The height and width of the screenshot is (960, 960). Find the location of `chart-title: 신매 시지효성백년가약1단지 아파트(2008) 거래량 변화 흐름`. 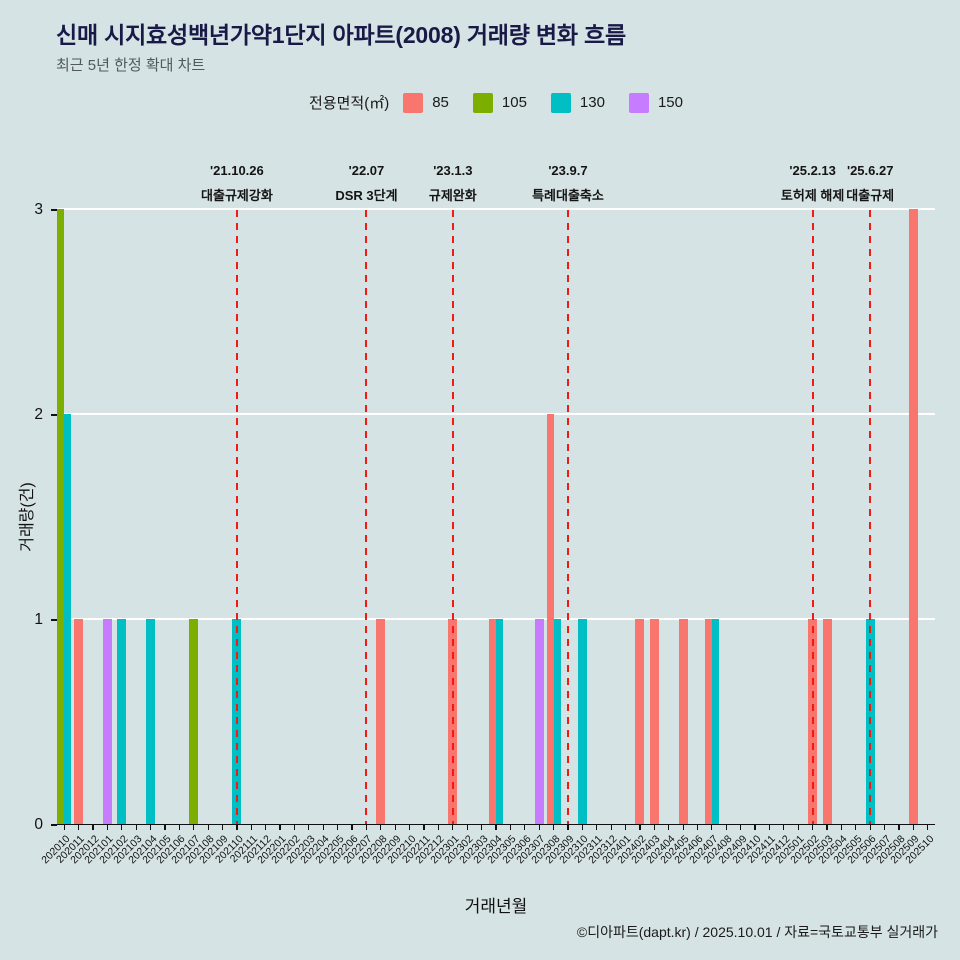

chart-title: 신매 시지효성백년가약1단지 아파트(2008) 거래량 변화 흐름 is located at coordinates (341, 35).